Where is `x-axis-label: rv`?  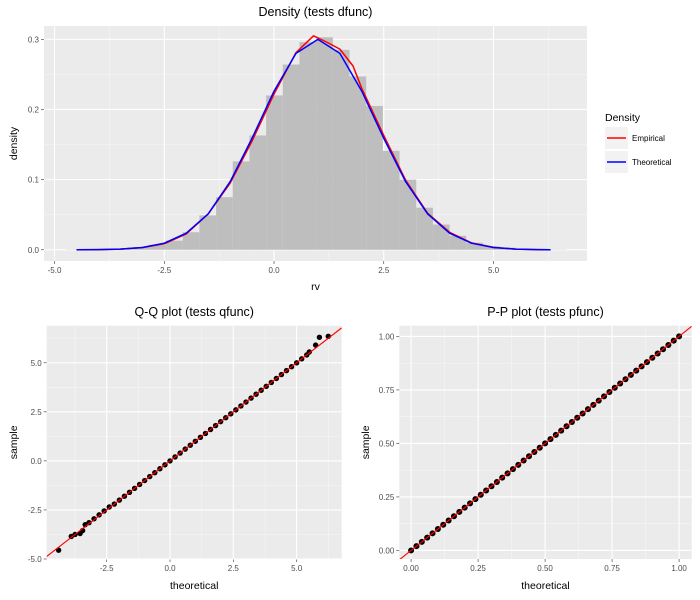 x-axis-label: rv is located at coordinates (315, 287).